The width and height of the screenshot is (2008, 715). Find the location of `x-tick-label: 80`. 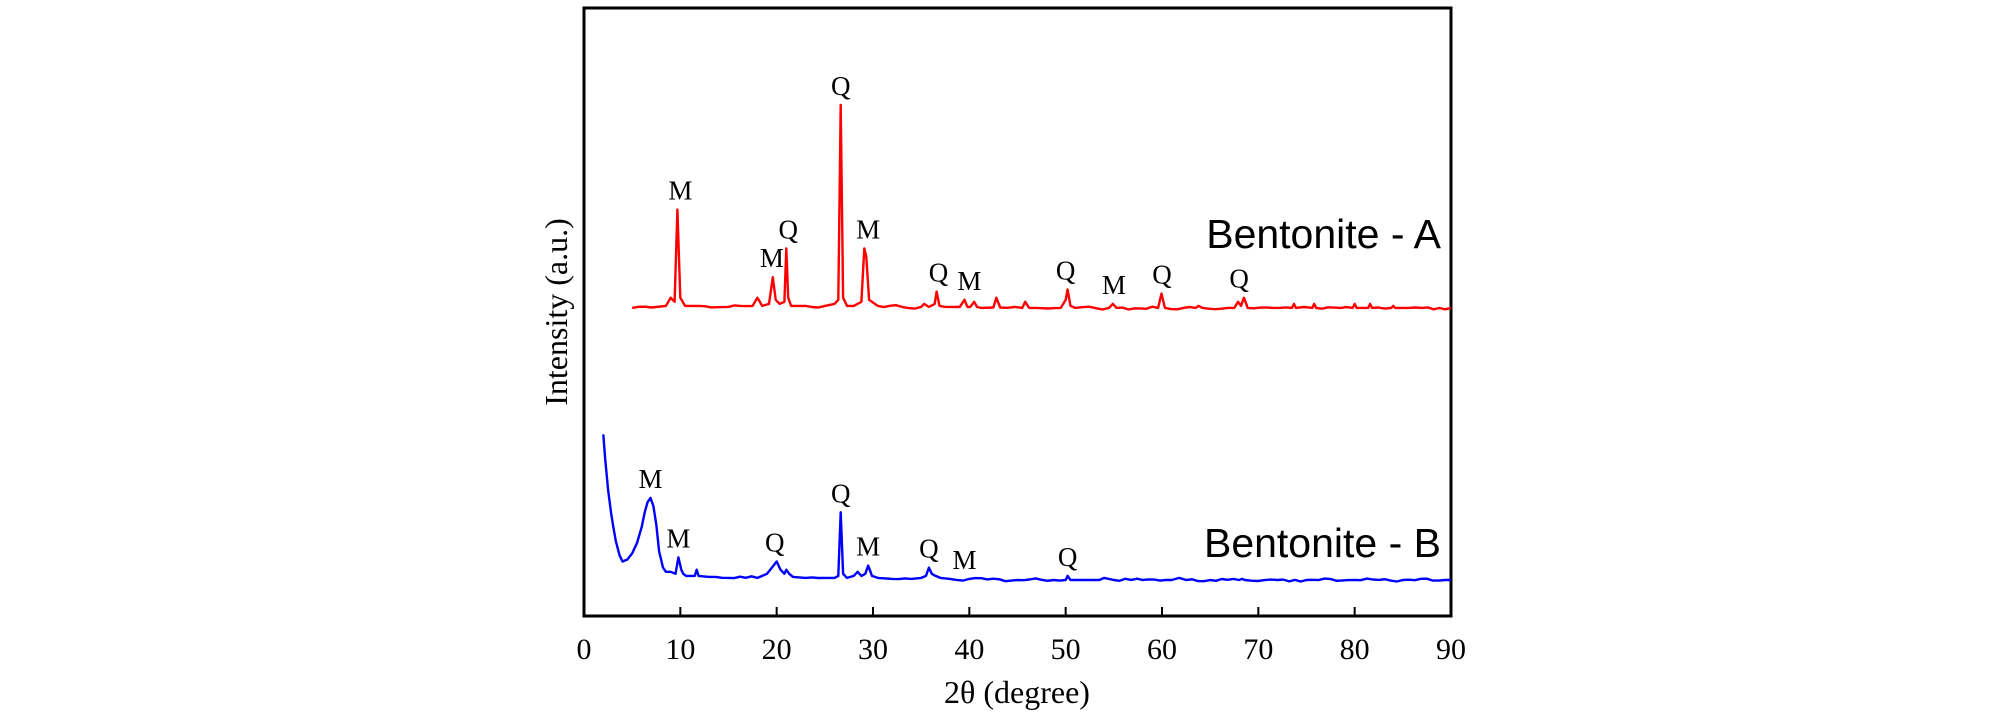

x-tick-label: 80 is located at coordinates (1355, 649).